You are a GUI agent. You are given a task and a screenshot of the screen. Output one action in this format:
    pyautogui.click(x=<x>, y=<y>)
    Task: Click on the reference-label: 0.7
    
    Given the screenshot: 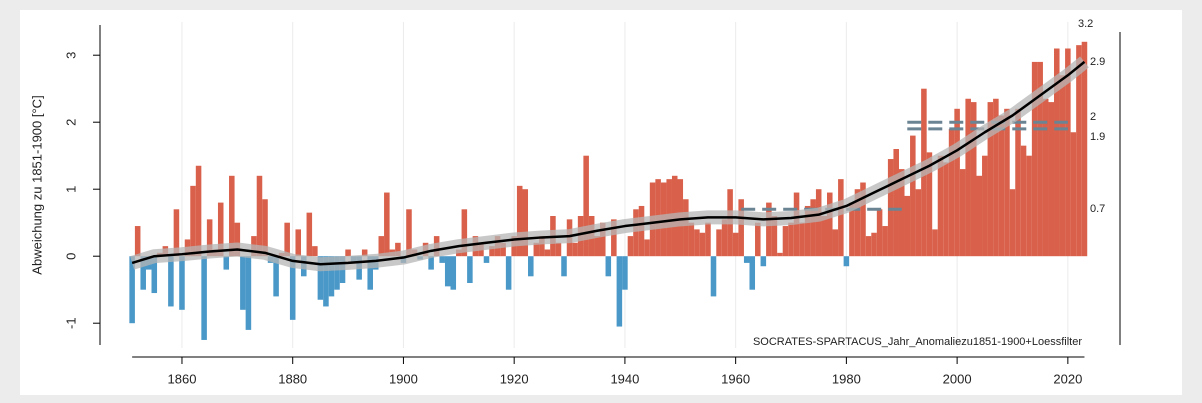 What is the action you would take?
    pyautogui.click(x=1097, y=209)
    